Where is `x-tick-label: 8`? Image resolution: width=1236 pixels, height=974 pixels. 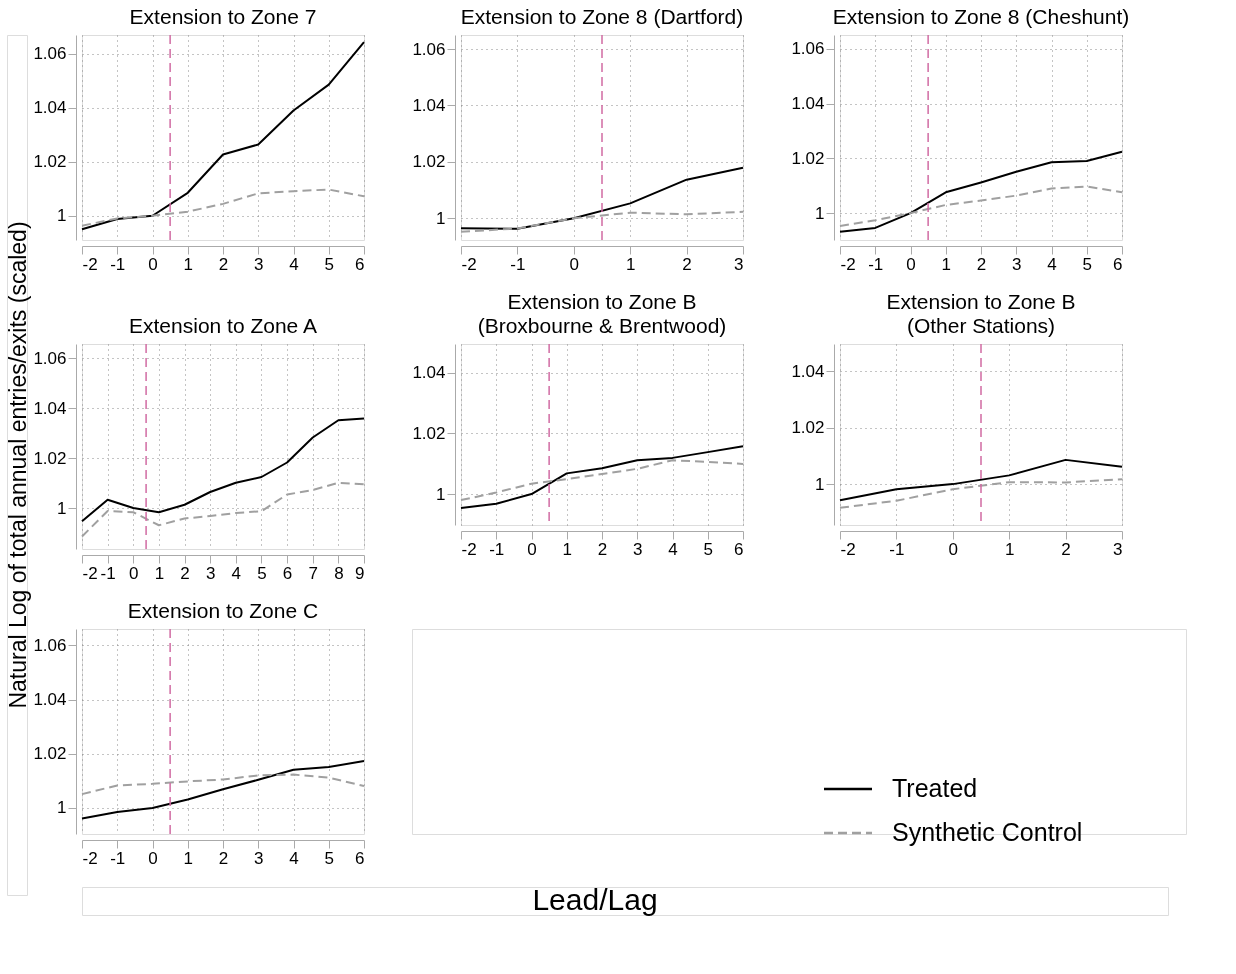 x-tick-label: 8 is located at coordinates (339, 573).